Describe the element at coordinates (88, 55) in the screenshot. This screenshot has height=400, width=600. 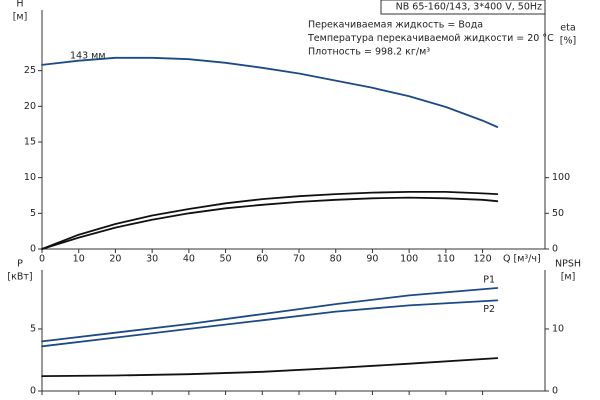
I see `series-label: 143 мм` at that location.